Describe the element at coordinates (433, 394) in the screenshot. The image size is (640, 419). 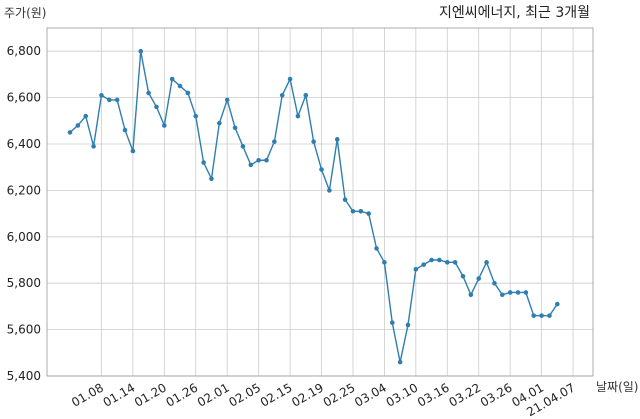
I see `x-tick-label: 03.16` at that location.